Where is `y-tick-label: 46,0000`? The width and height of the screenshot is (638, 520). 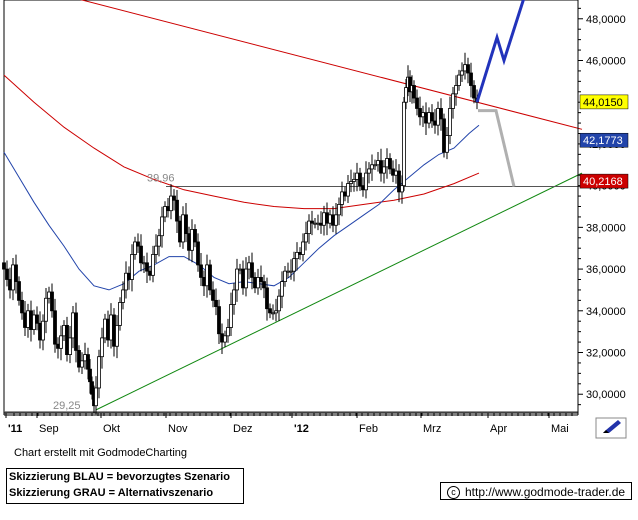 y-tick-label: 46,0000 is located at coordinates (606, 61).